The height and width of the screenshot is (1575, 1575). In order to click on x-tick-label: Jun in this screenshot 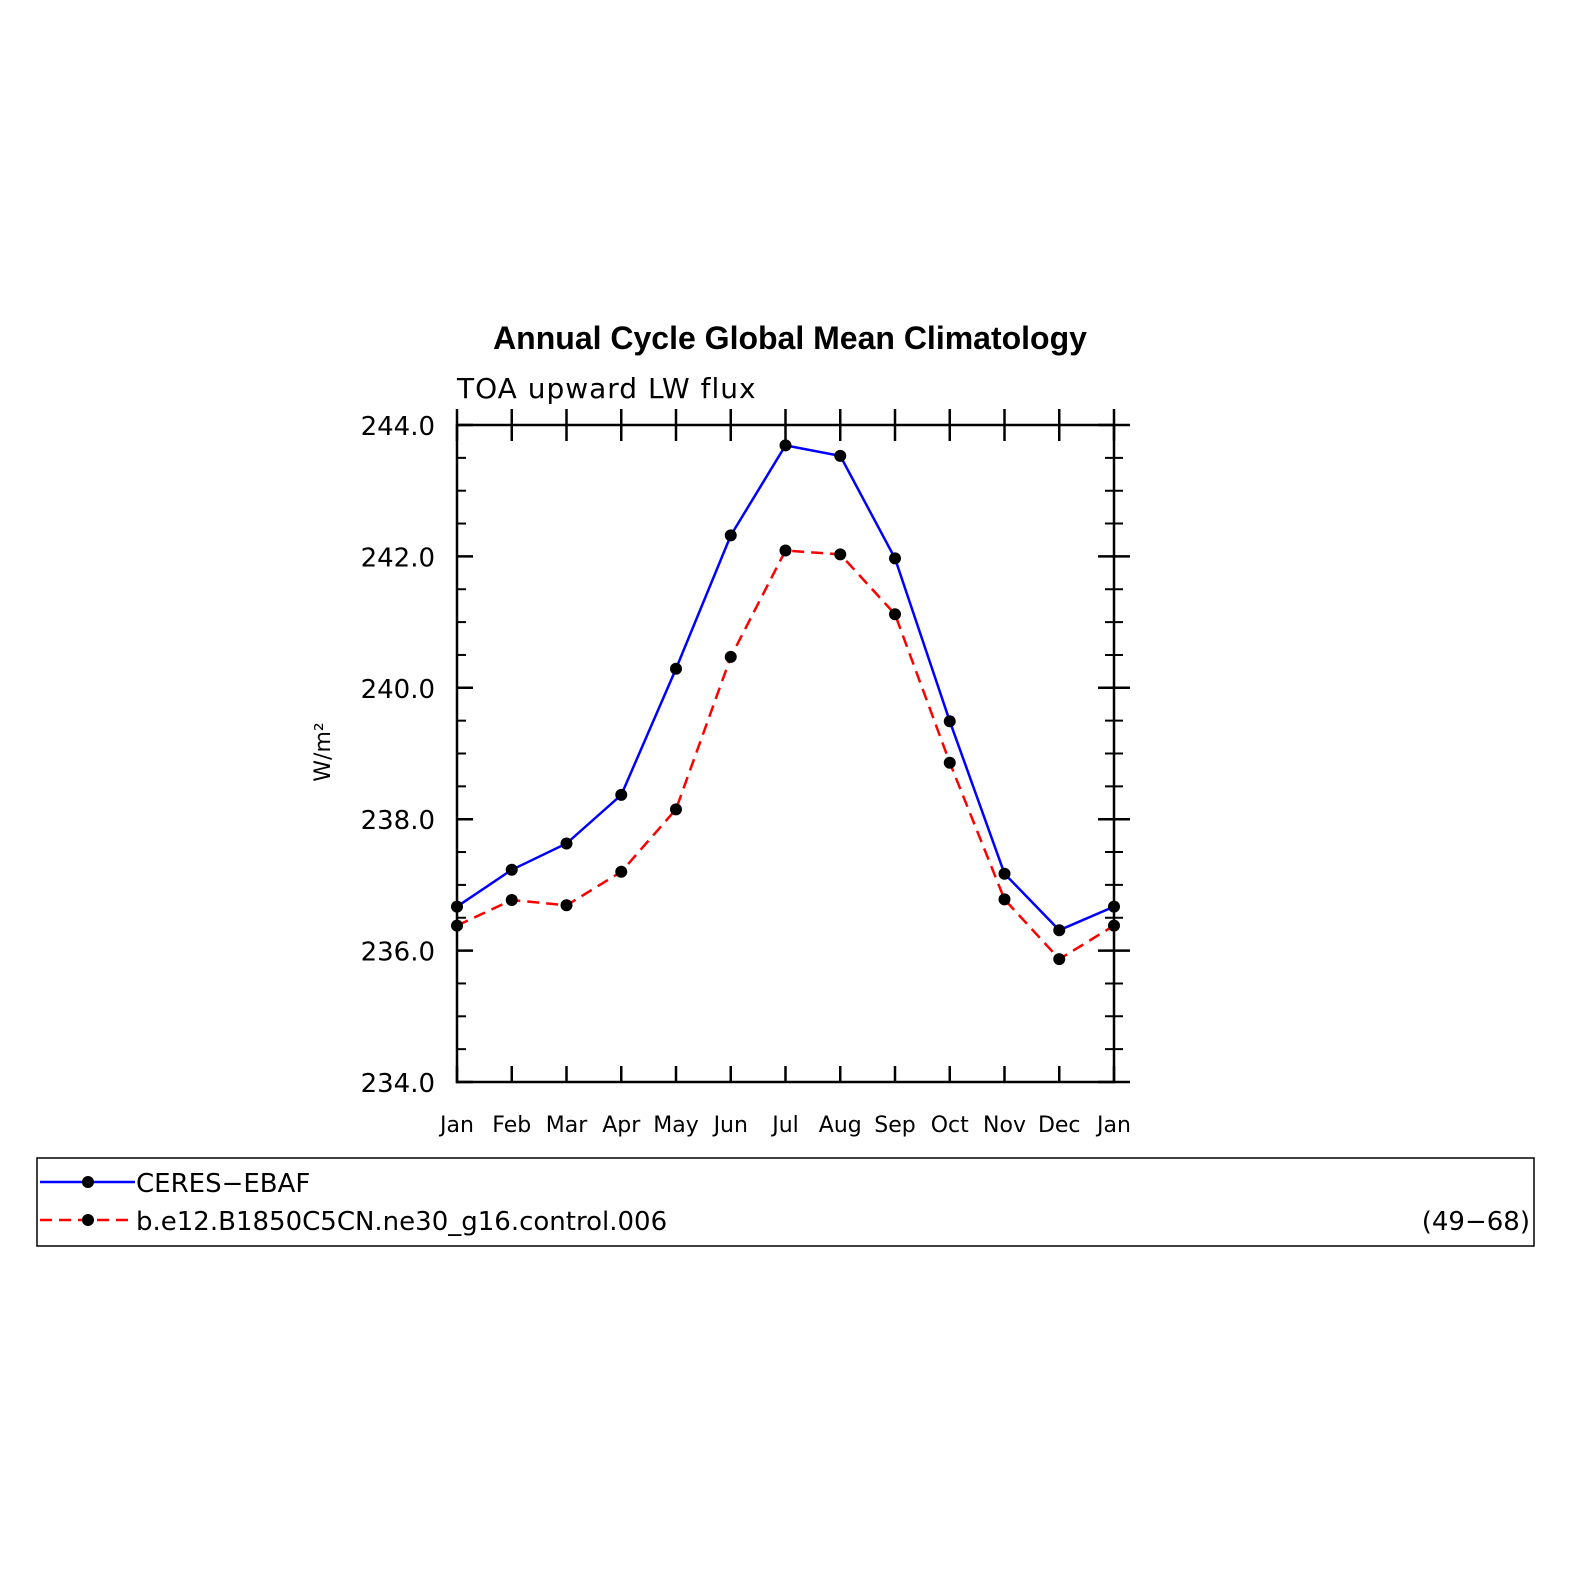, I will do `click(730, 1125)`.